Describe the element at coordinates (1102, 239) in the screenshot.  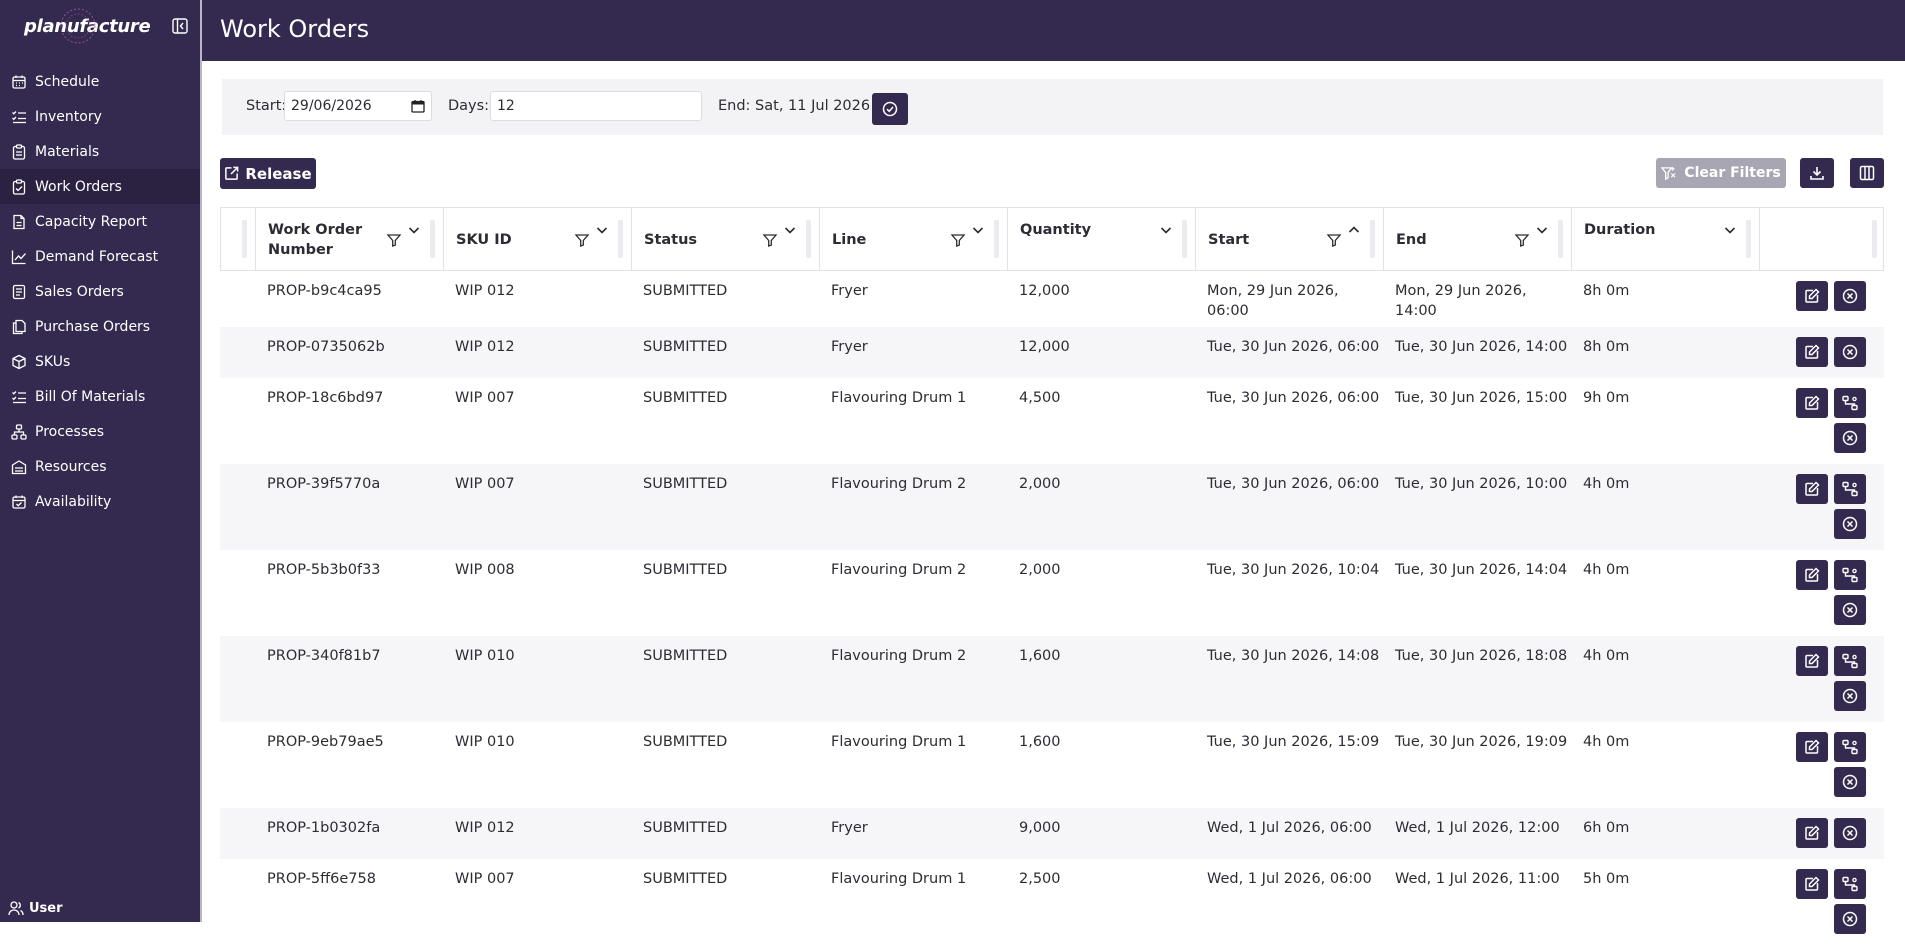
I see `column-header-quantity: Quantity` at that location.